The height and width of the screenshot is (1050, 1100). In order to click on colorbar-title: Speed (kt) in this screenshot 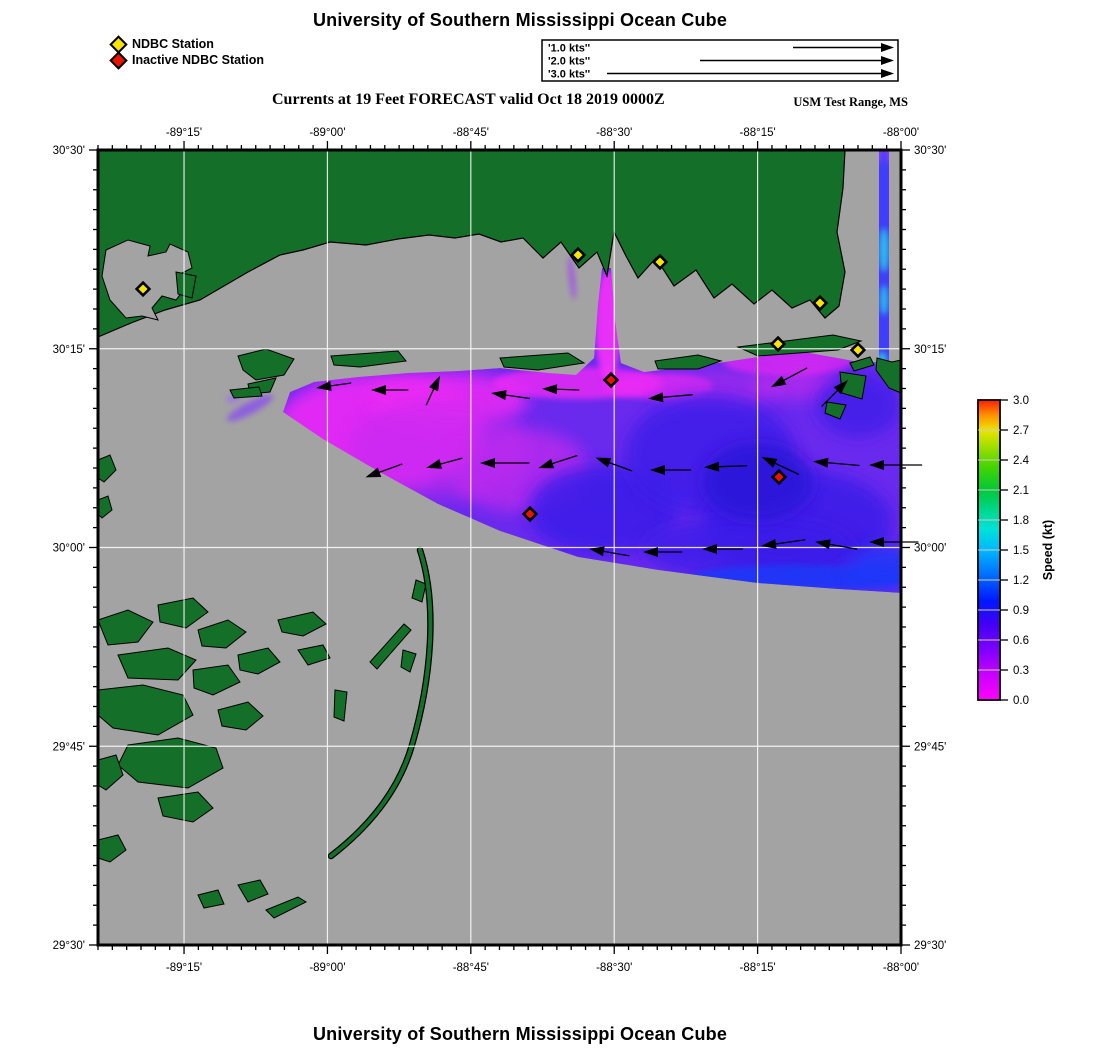, I will do `click(1048, 550)`.